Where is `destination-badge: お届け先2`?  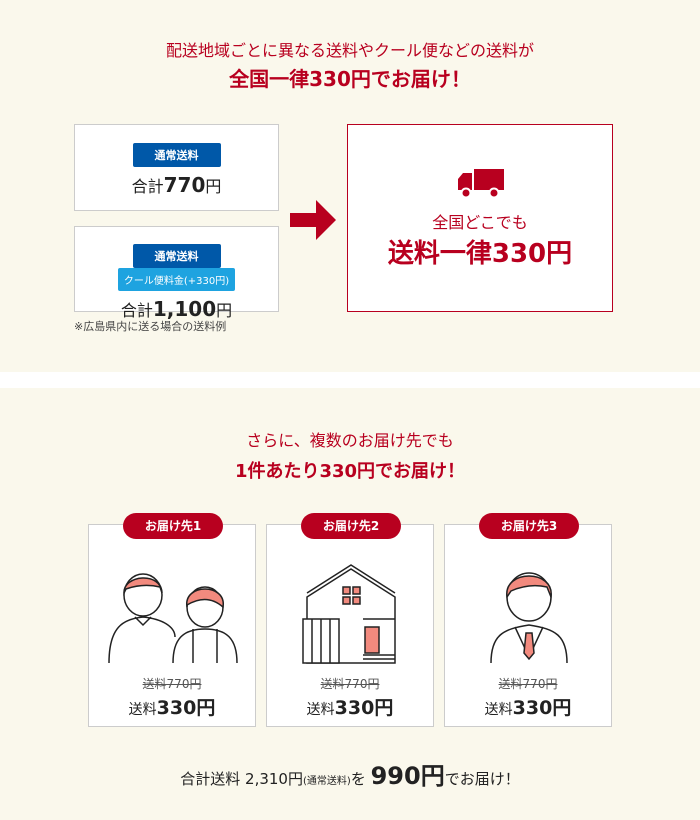 destination-badge: お届け先2 is located at coordinates (351, 526).